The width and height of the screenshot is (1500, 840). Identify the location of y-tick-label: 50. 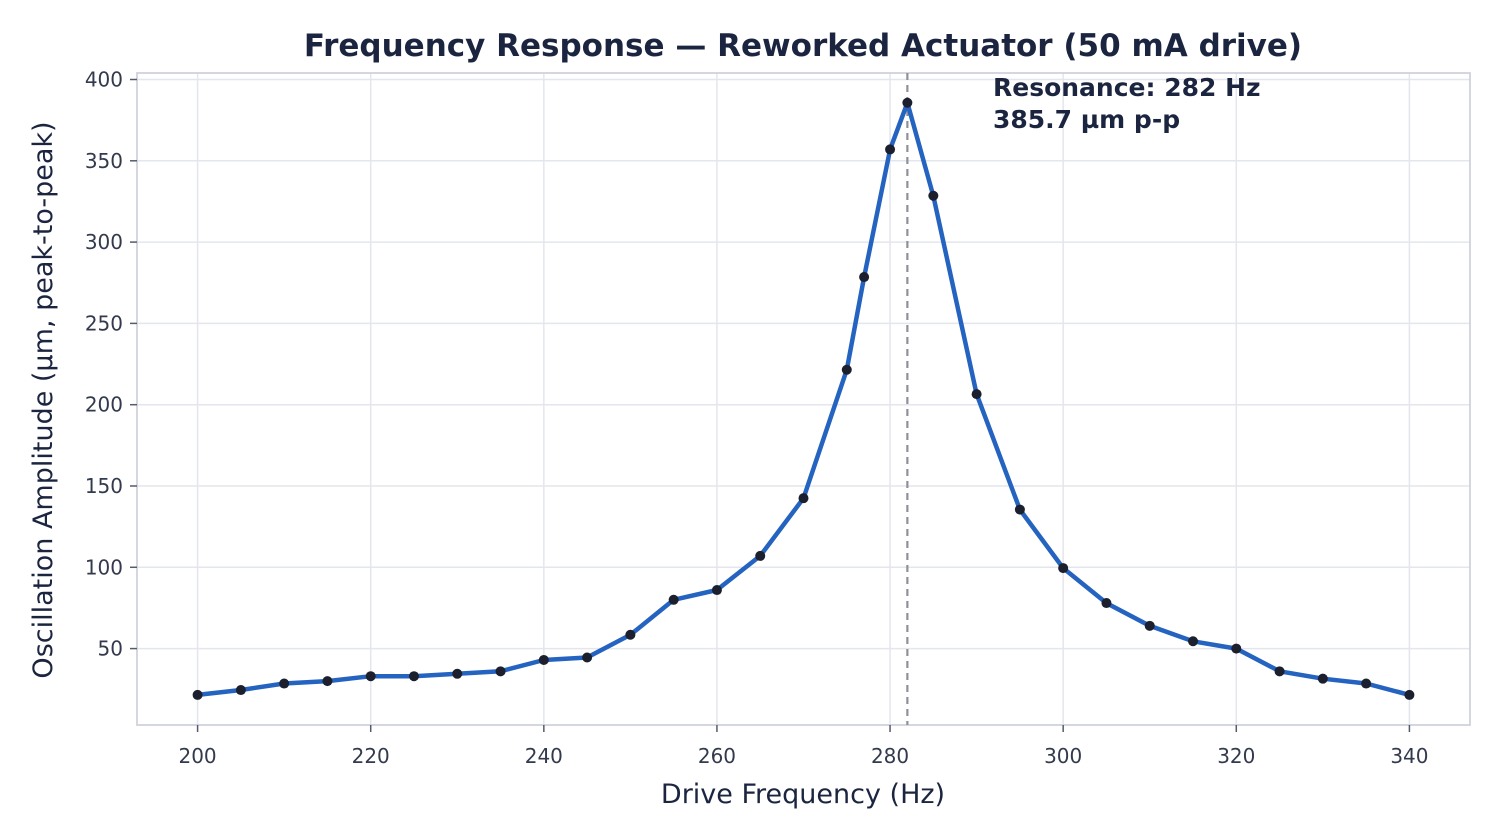
(110, 649).